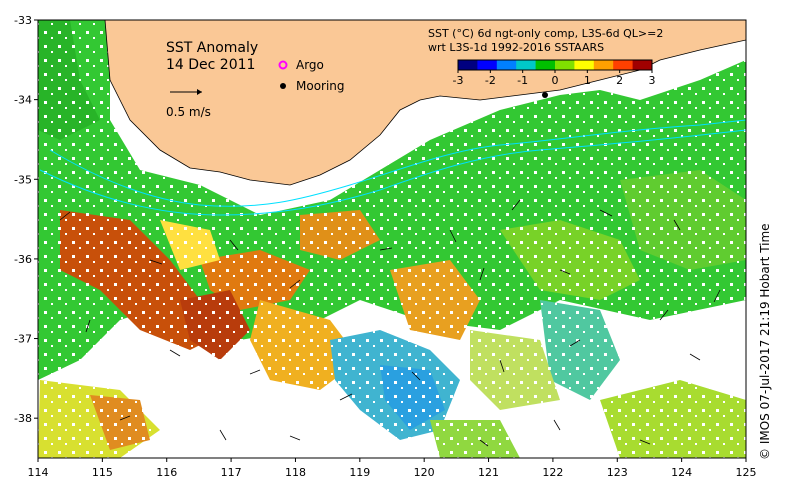  Describe the element at coordinates (619, 80) in the screenshot. I see `colorbar-tick-label: 2` at that location.